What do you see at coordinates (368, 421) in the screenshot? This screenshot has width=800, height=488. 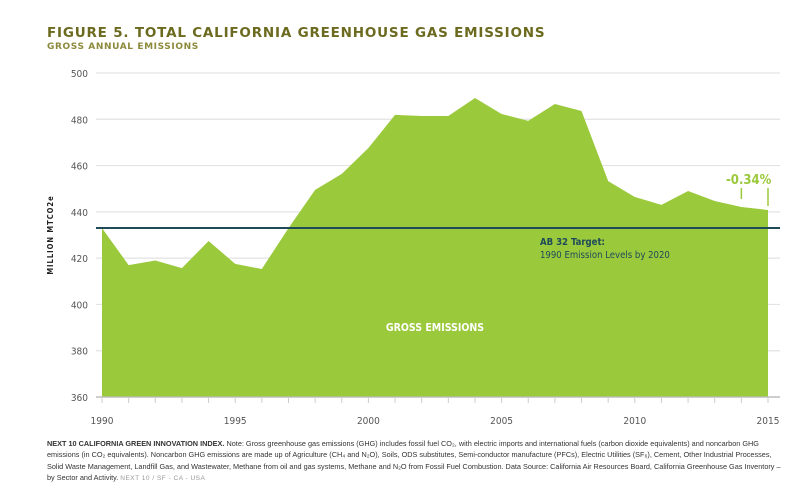 I see `x-tick-label: 2000` at bounding box center [368, 421].